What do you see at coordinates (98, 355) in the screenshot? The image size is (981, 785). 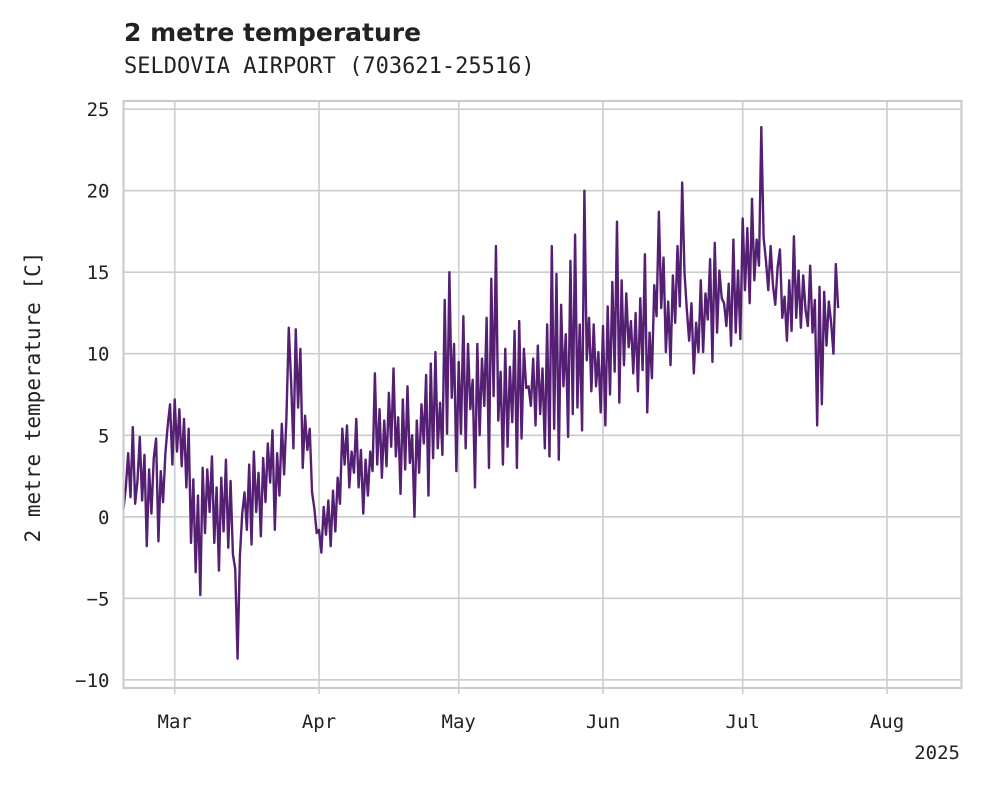 I see `y-tick-label: 10` at bounding box center [98, 355].